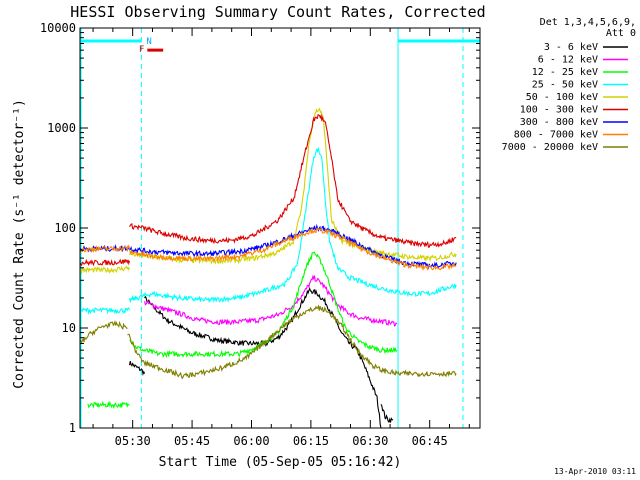 This screenshot has height=480, width=640. I want to click on y-tick-label: 1000, so click(61, 128).